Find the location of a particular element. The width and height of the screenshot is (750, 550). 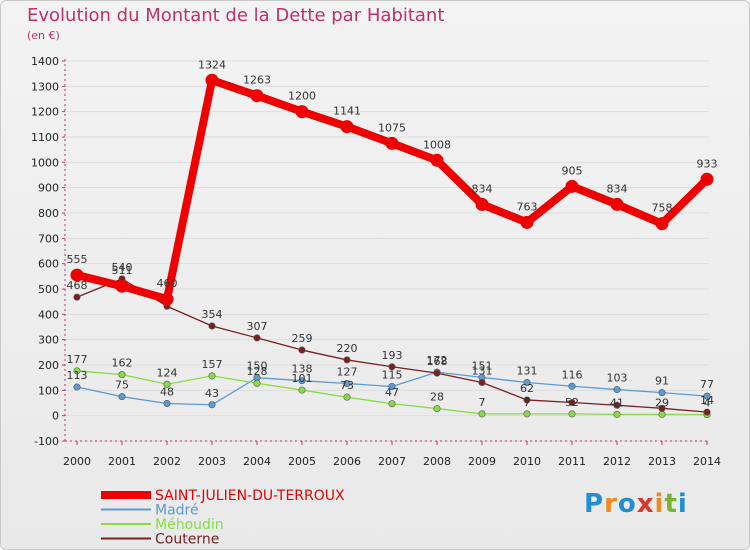

data-label: 193 is located at coordinates (392, 355).